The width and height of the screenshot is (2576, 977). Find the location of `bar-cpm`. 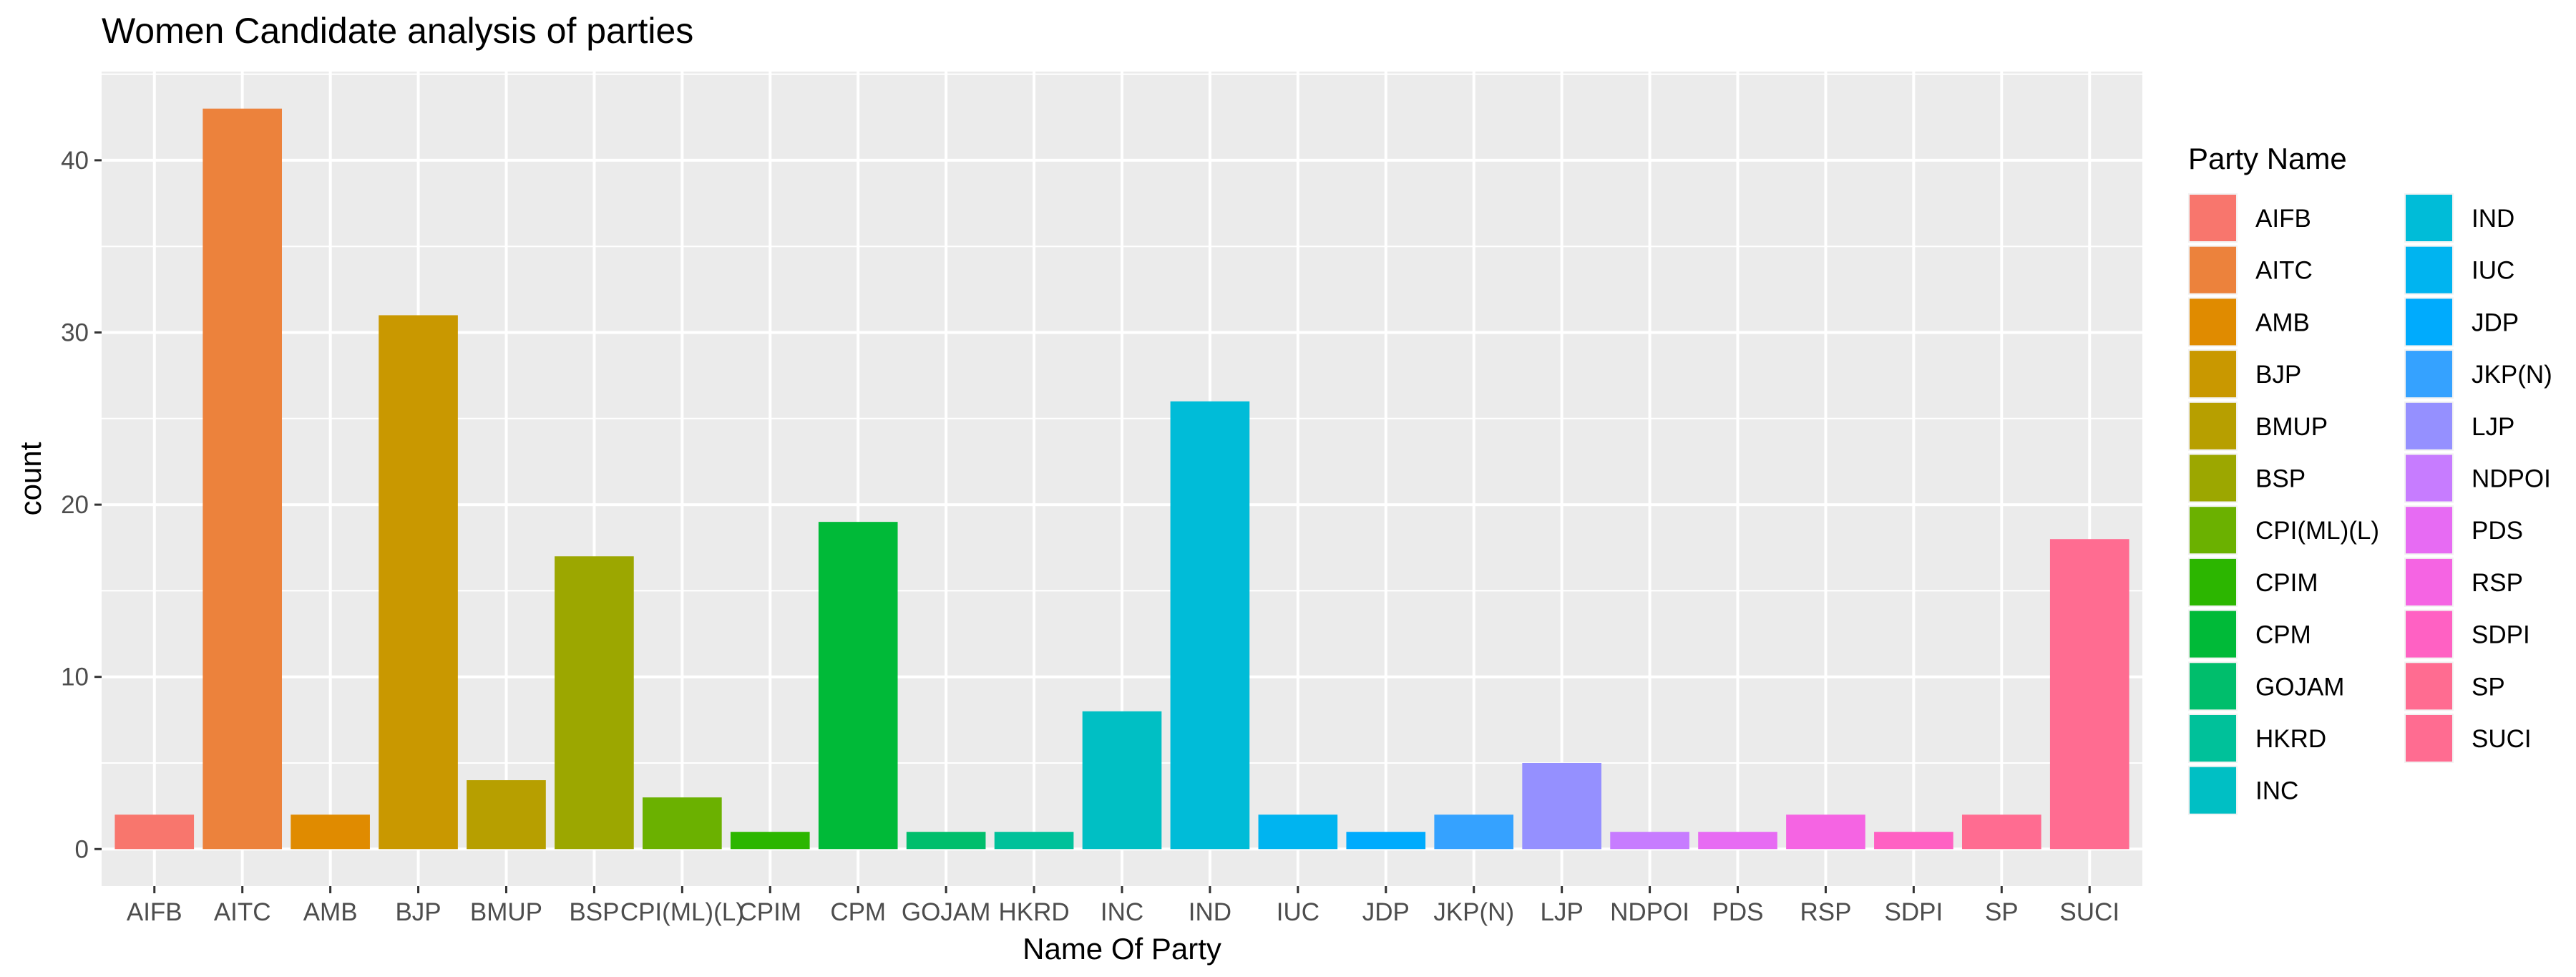

bar-cpm is located at coordinates (858, 686).